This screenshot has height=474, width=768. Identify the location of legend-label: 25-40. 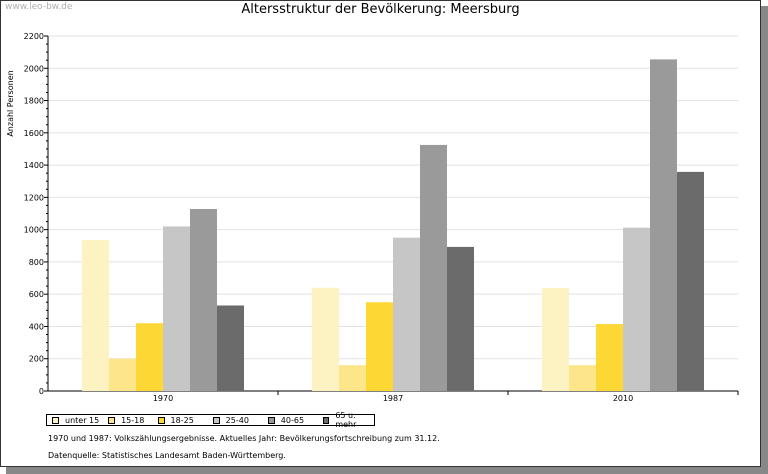
(237, 420).